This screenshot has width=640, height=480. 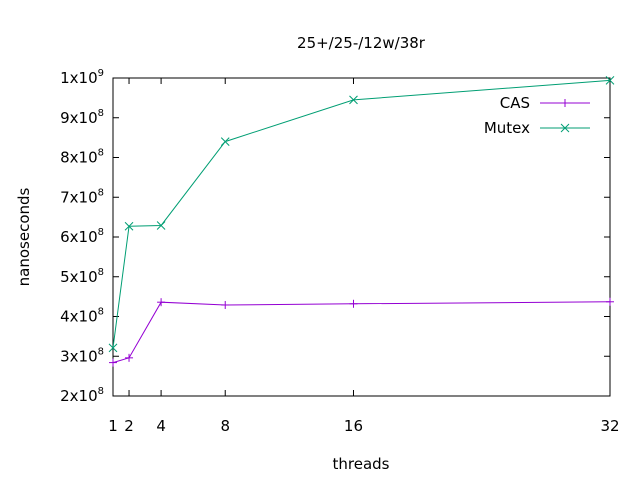 I want to click on y-tick-base: 2x10, so click(x=79, y=396).